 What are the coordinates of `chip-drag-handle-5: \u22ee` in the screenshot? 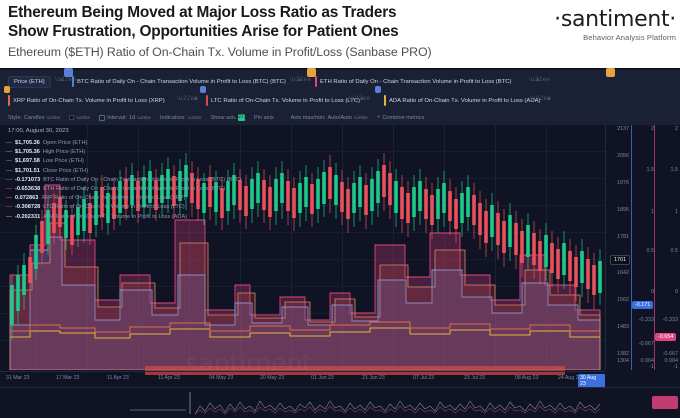 It's located at (360, 99).